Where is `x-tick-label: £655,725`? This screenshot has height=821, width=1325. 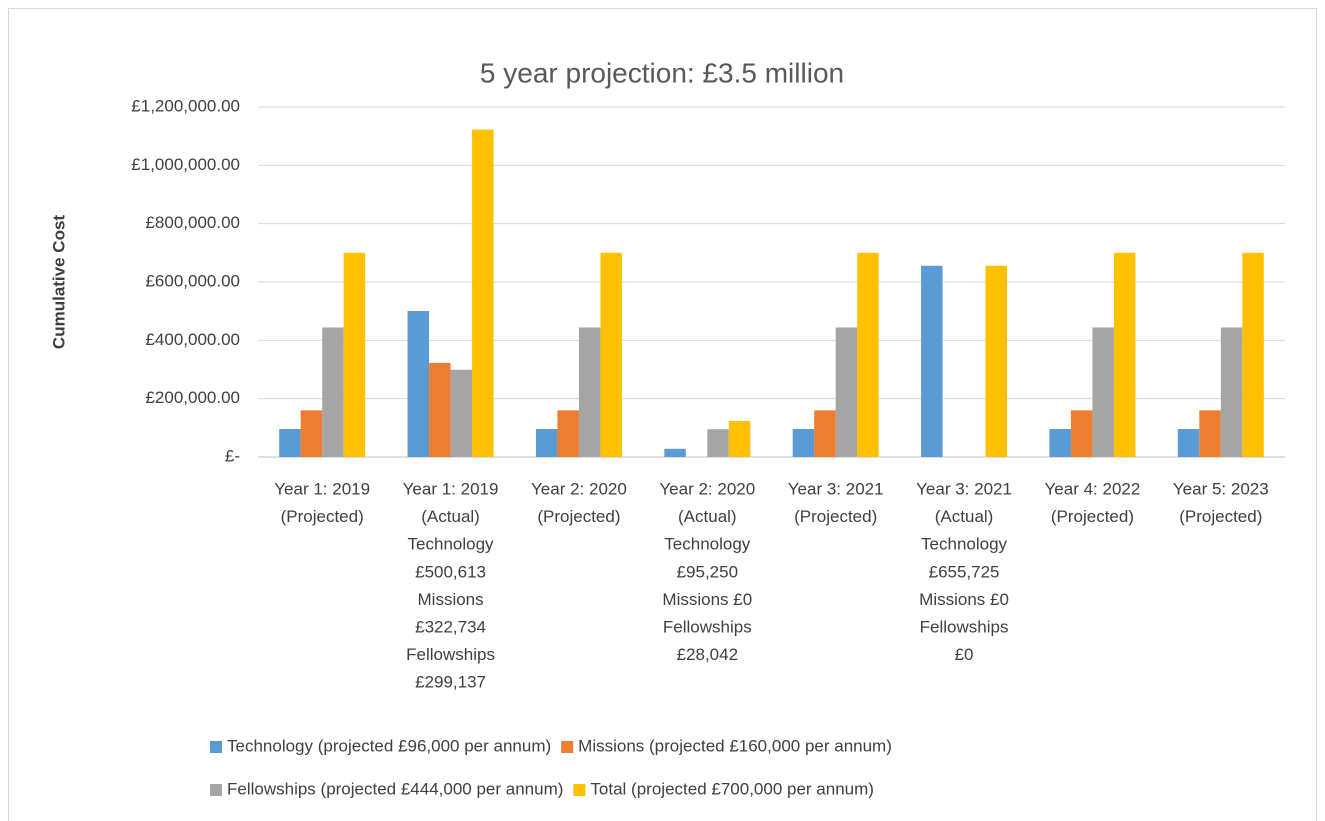 x-tick-label: £655,725 is located at coordinates (964, 571).